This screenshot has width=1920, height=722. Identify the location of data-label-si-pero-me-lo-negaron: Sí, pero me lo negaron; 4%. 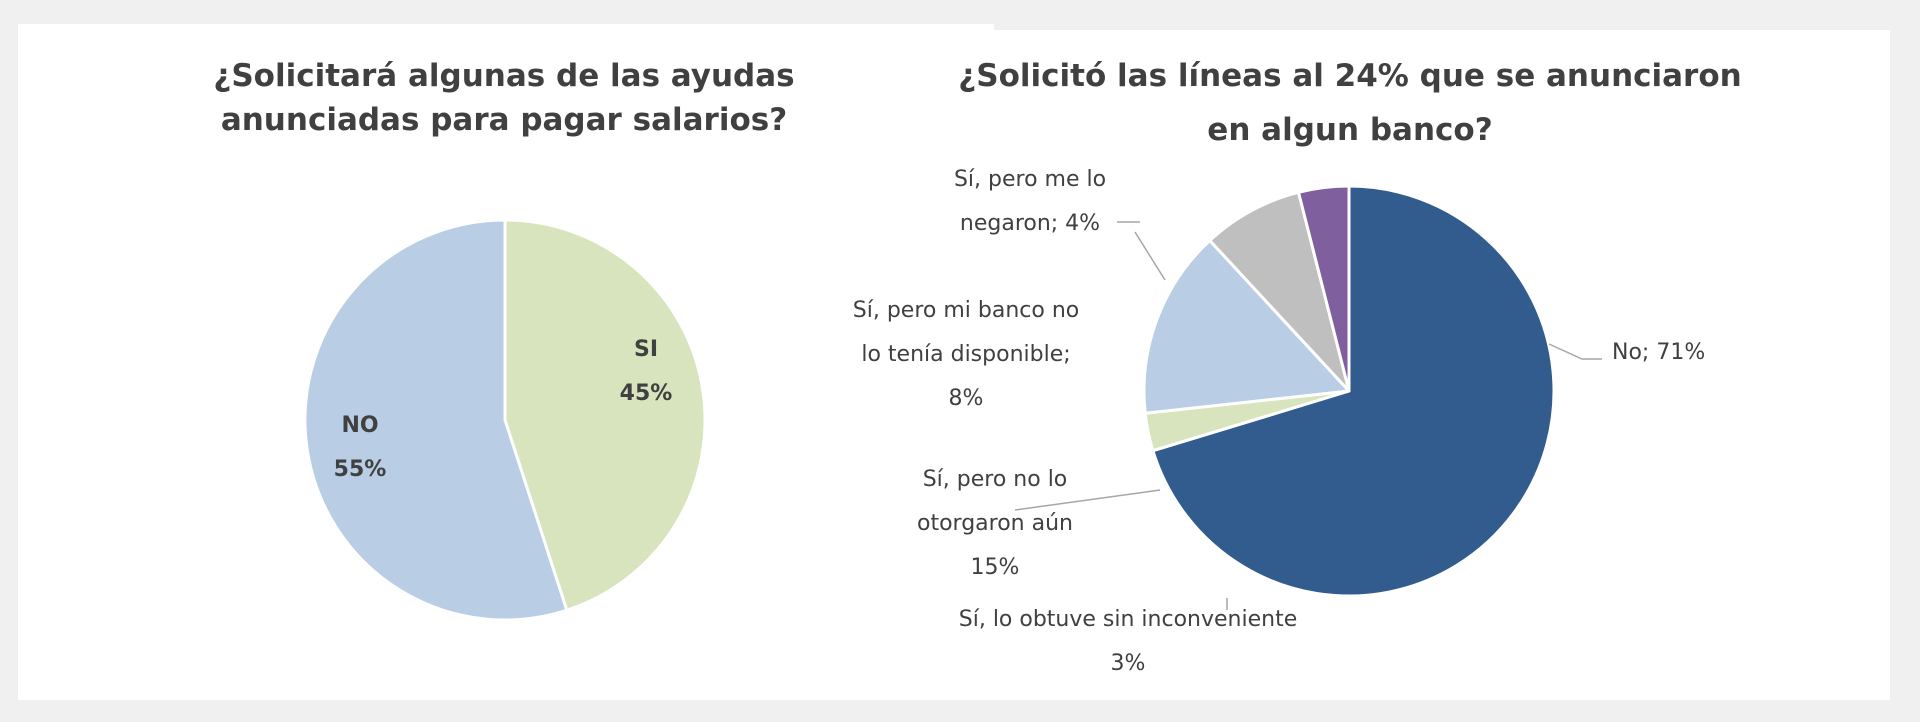
(1030, 201).